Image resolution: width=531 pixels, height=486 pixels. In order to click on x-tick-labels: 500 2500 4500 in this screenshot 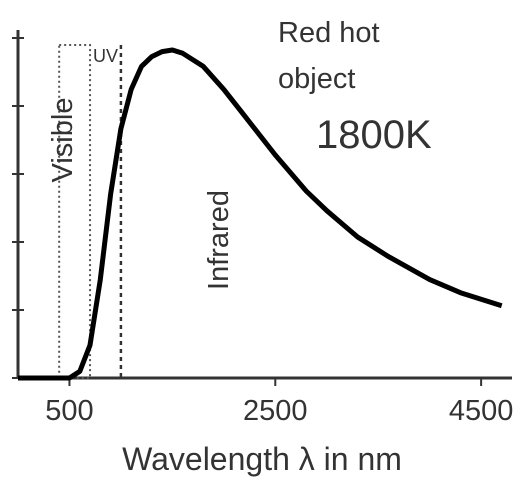, I will do `click(279, 411)`.